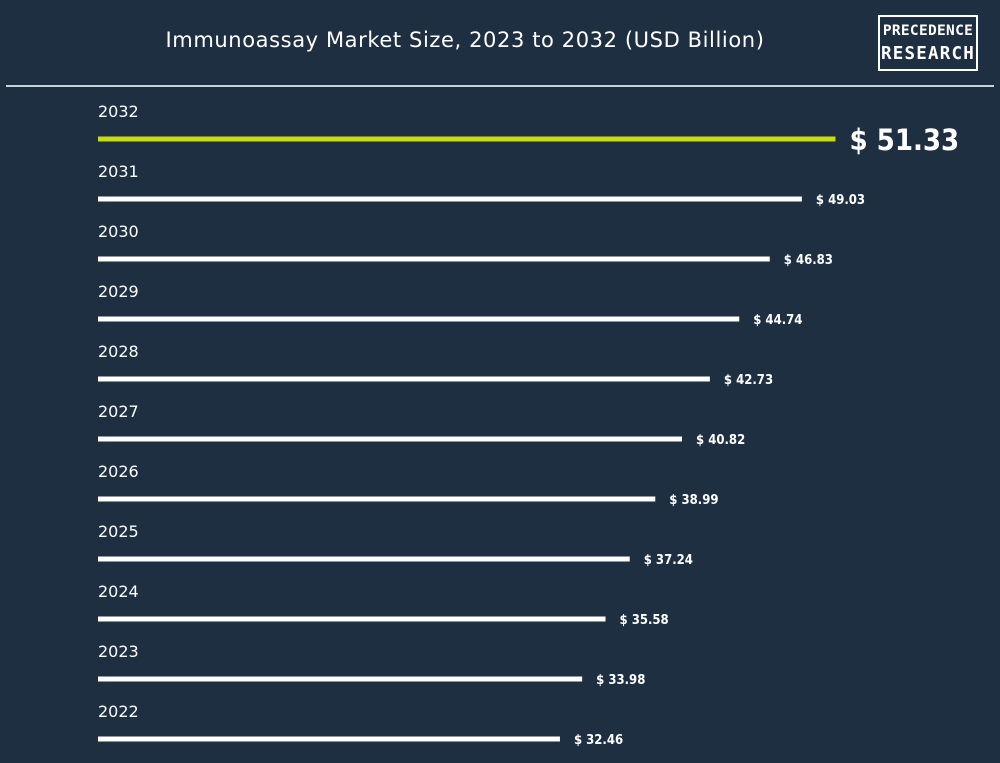 The width and height of the screenshot is (1000, 763). What do you see at coordinates (620, 680) in the screenshot?
I see `value-label-2023: $ 33.98` at bounding box center [620, 680].